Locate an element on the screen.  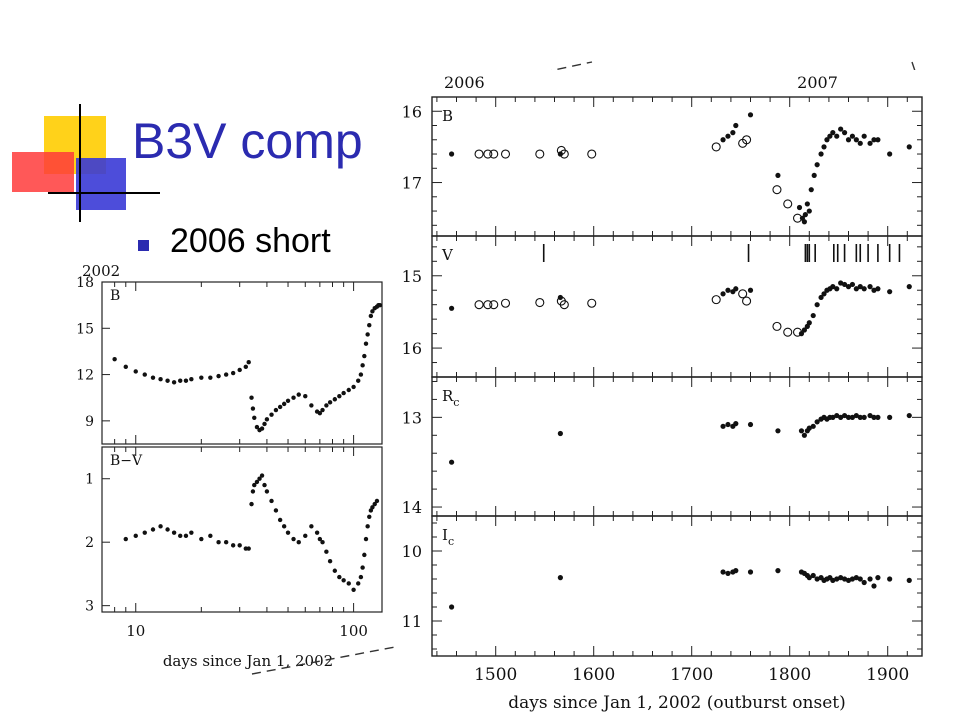
year-label-2006: 2006 is located at coordinates (464, 82).